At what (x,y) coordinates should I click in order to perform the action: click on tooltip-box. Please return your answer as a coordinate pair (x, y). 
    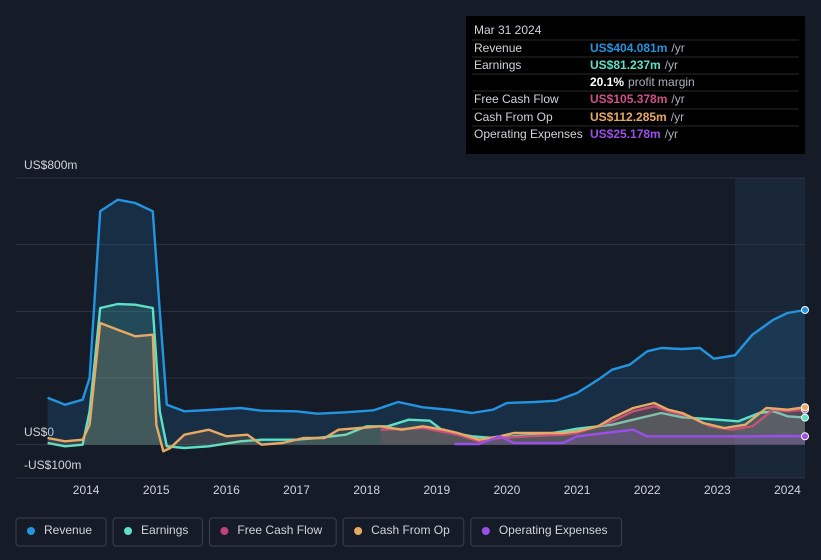
    Looking at the image, I should click on (635, 85).